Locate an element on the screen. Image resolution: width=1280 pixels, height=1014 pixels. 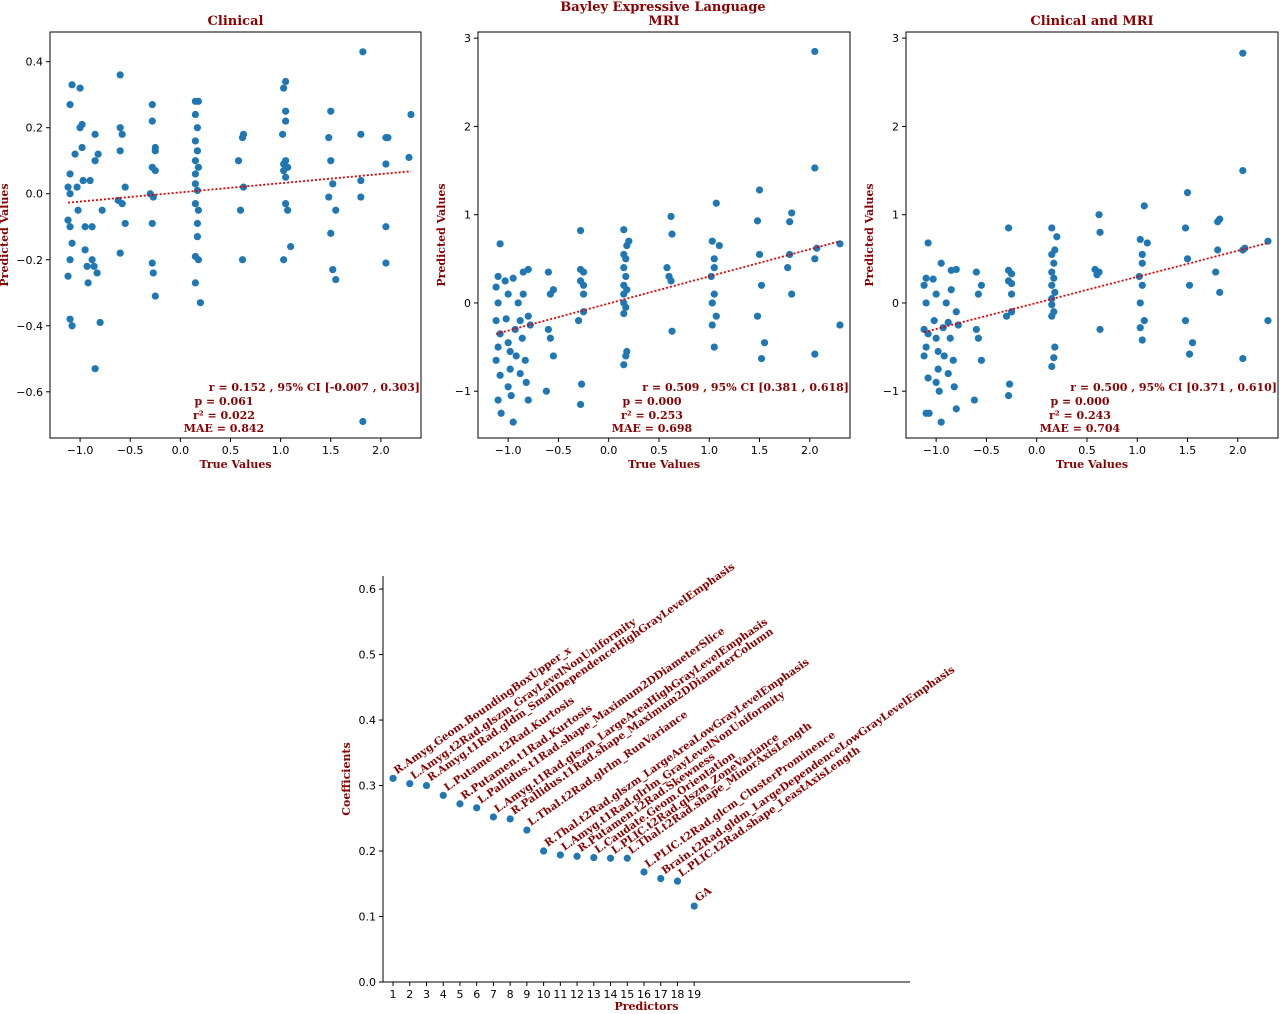
panel-title: Clinical and MRI is located at coordinates (1091, 21).